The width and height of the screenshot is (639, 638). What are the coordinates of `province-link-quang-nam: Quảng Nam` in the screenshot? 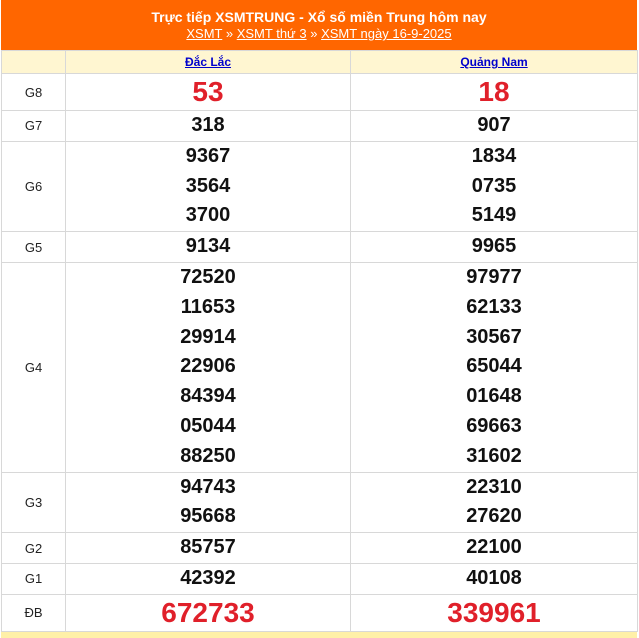 It's located at (494, 62).